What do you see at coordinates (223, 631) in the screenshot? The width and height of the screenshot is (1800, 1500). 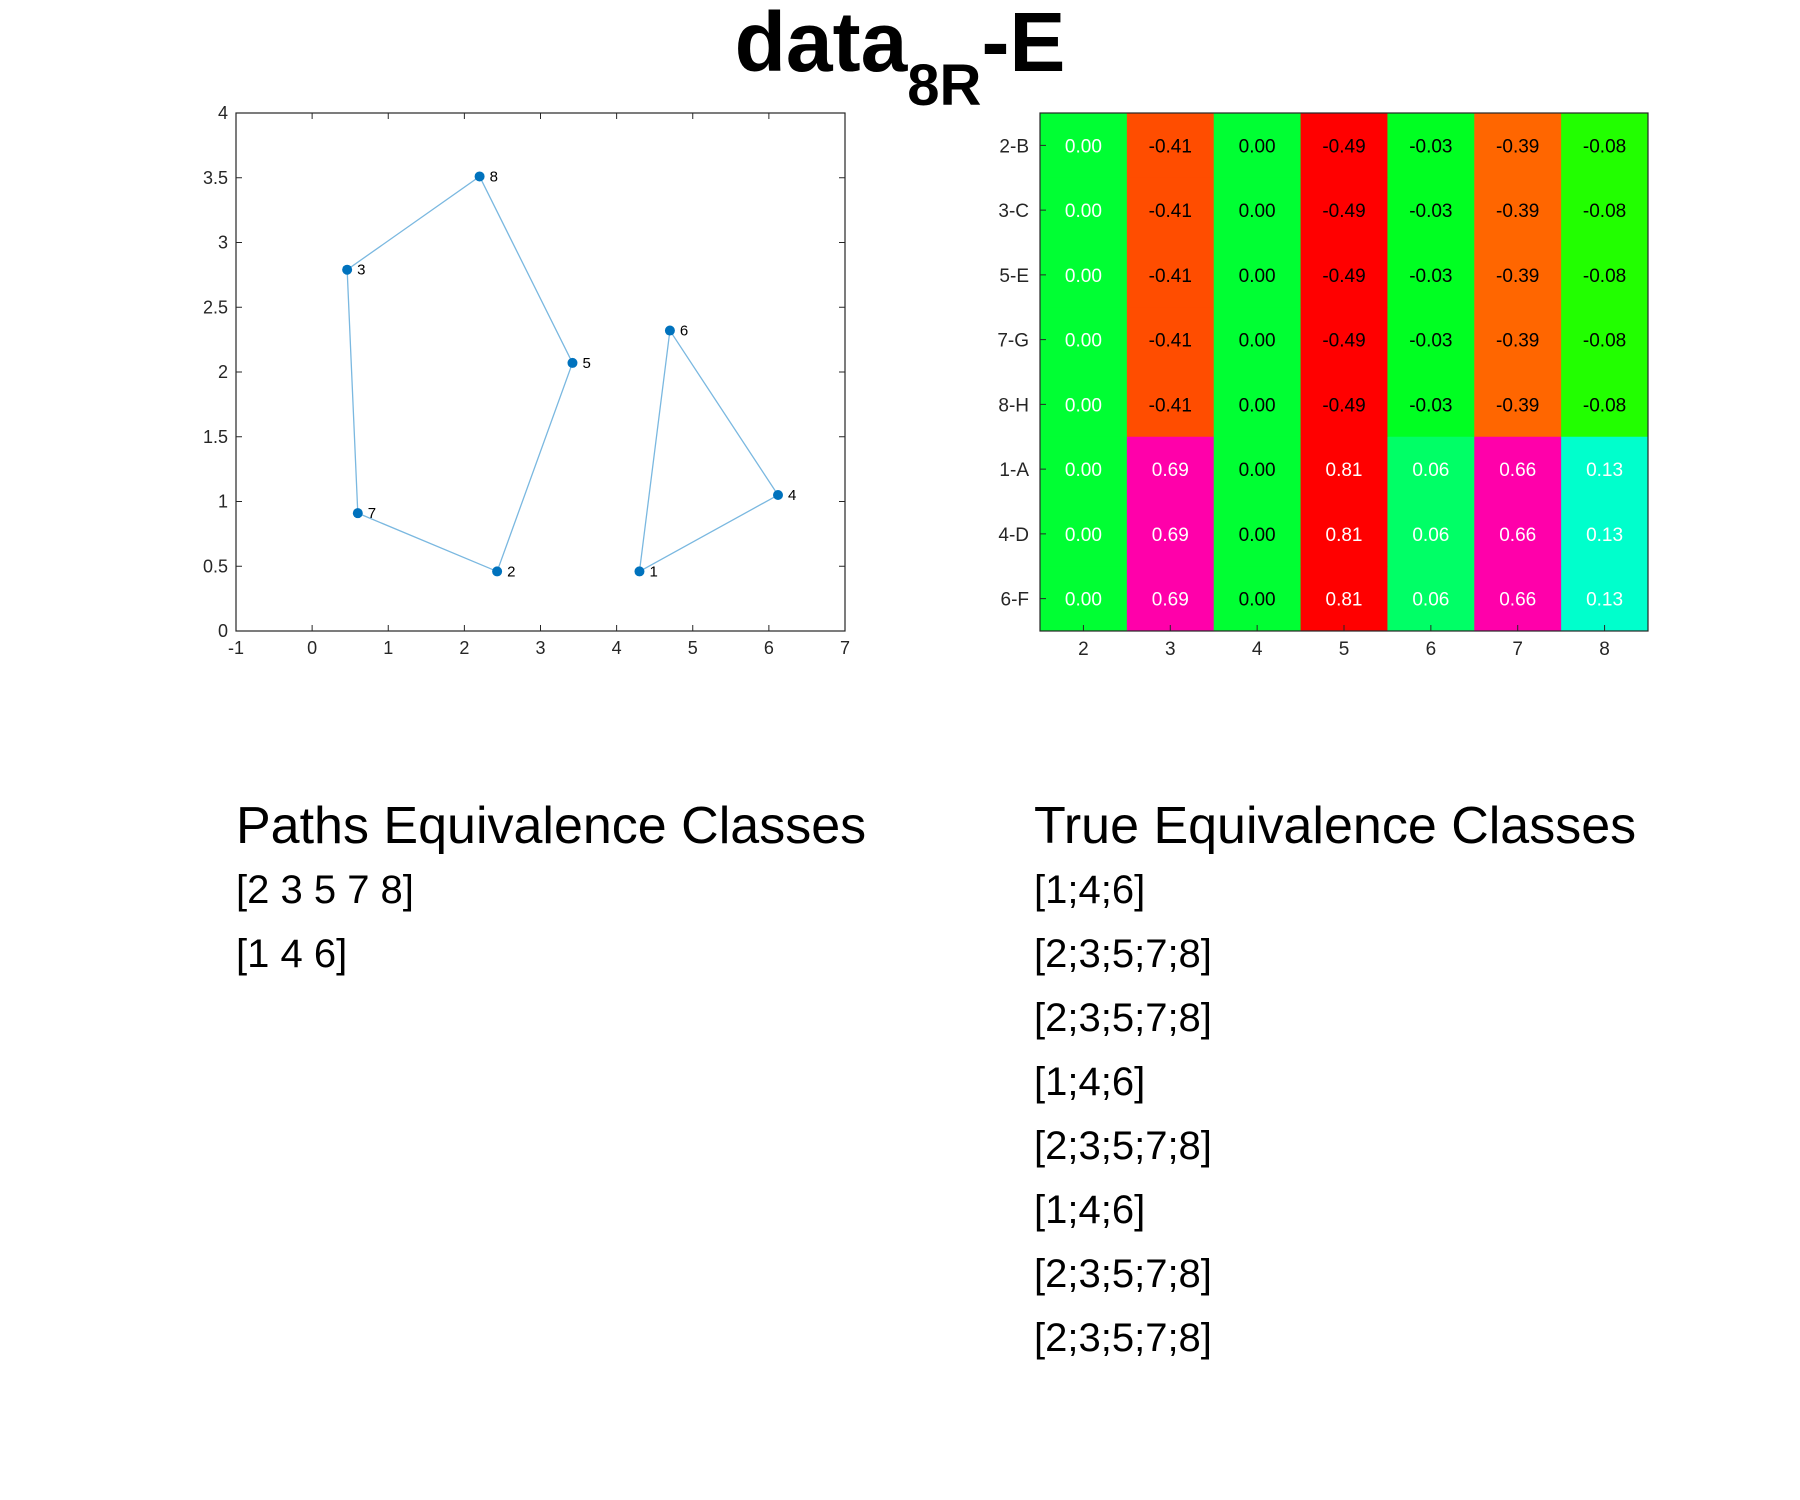 I see `y-tick-label: 0` at bounding box center [223, 631].